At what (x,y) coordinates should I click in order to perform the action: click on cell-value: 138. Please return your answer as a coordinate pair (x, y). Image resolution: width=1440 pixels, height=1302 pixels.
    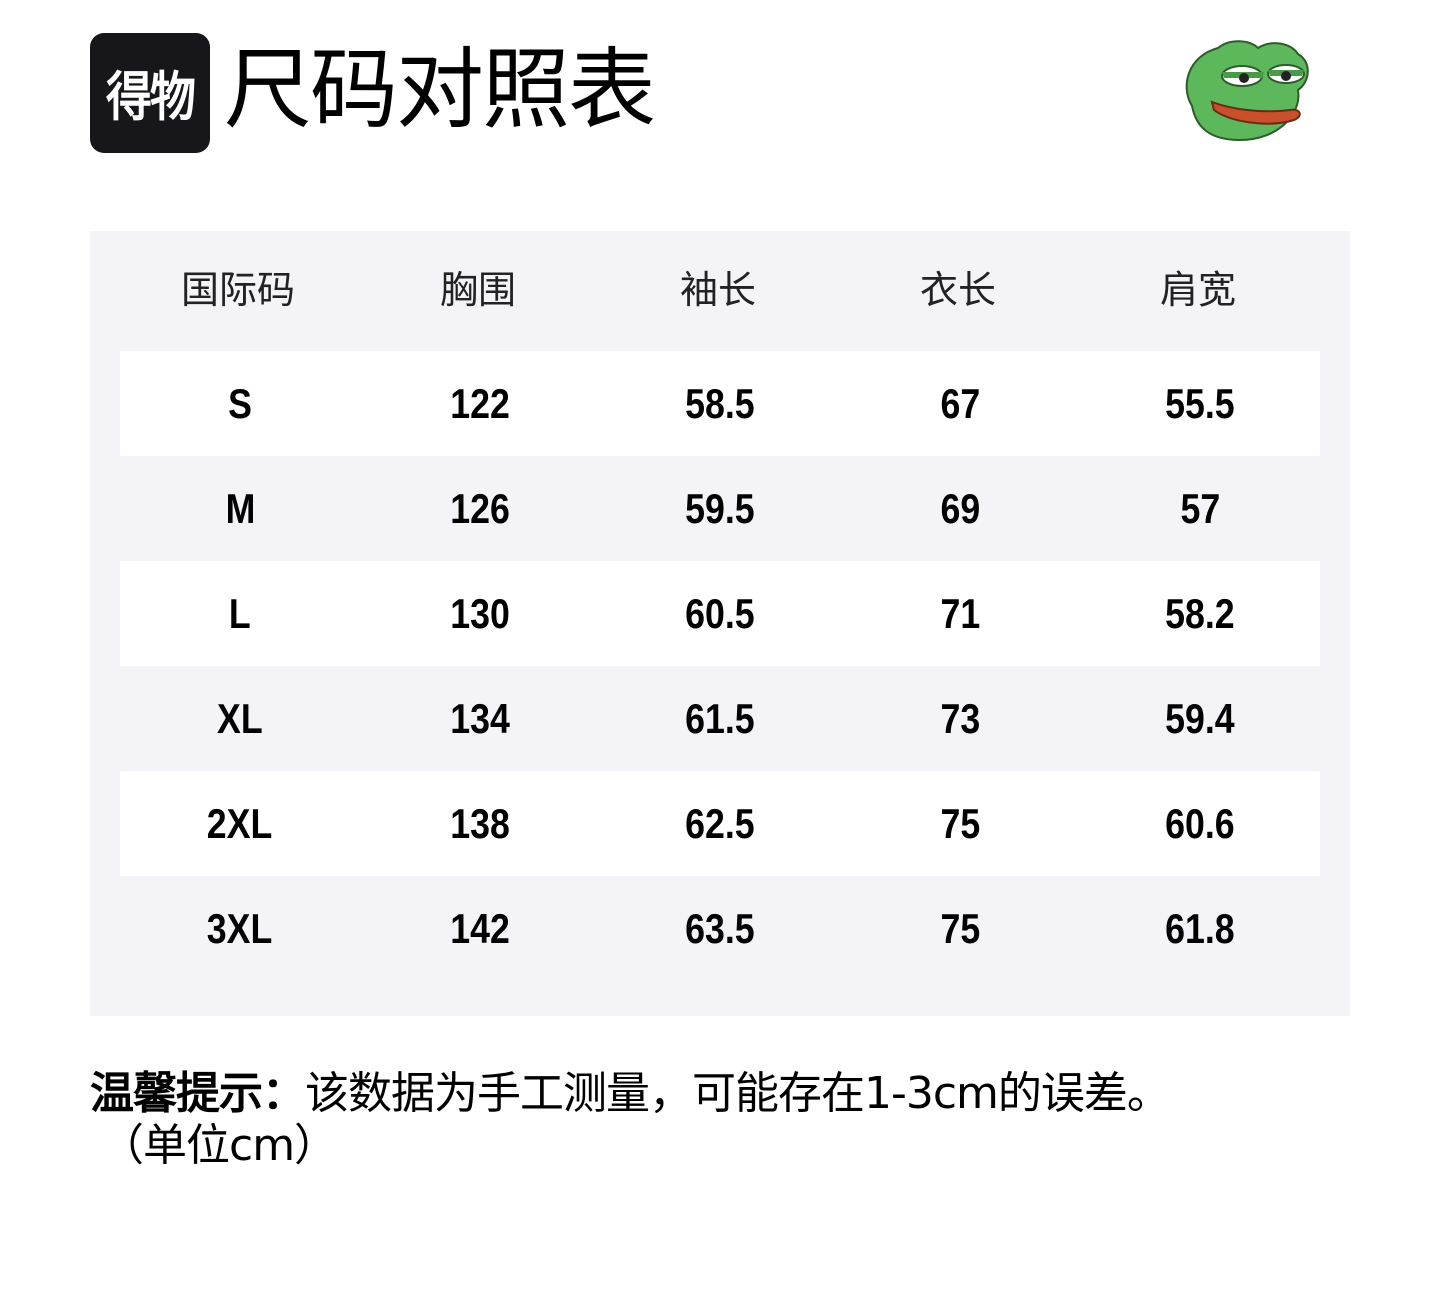
    Looking at the image, I should click on (480, 823).